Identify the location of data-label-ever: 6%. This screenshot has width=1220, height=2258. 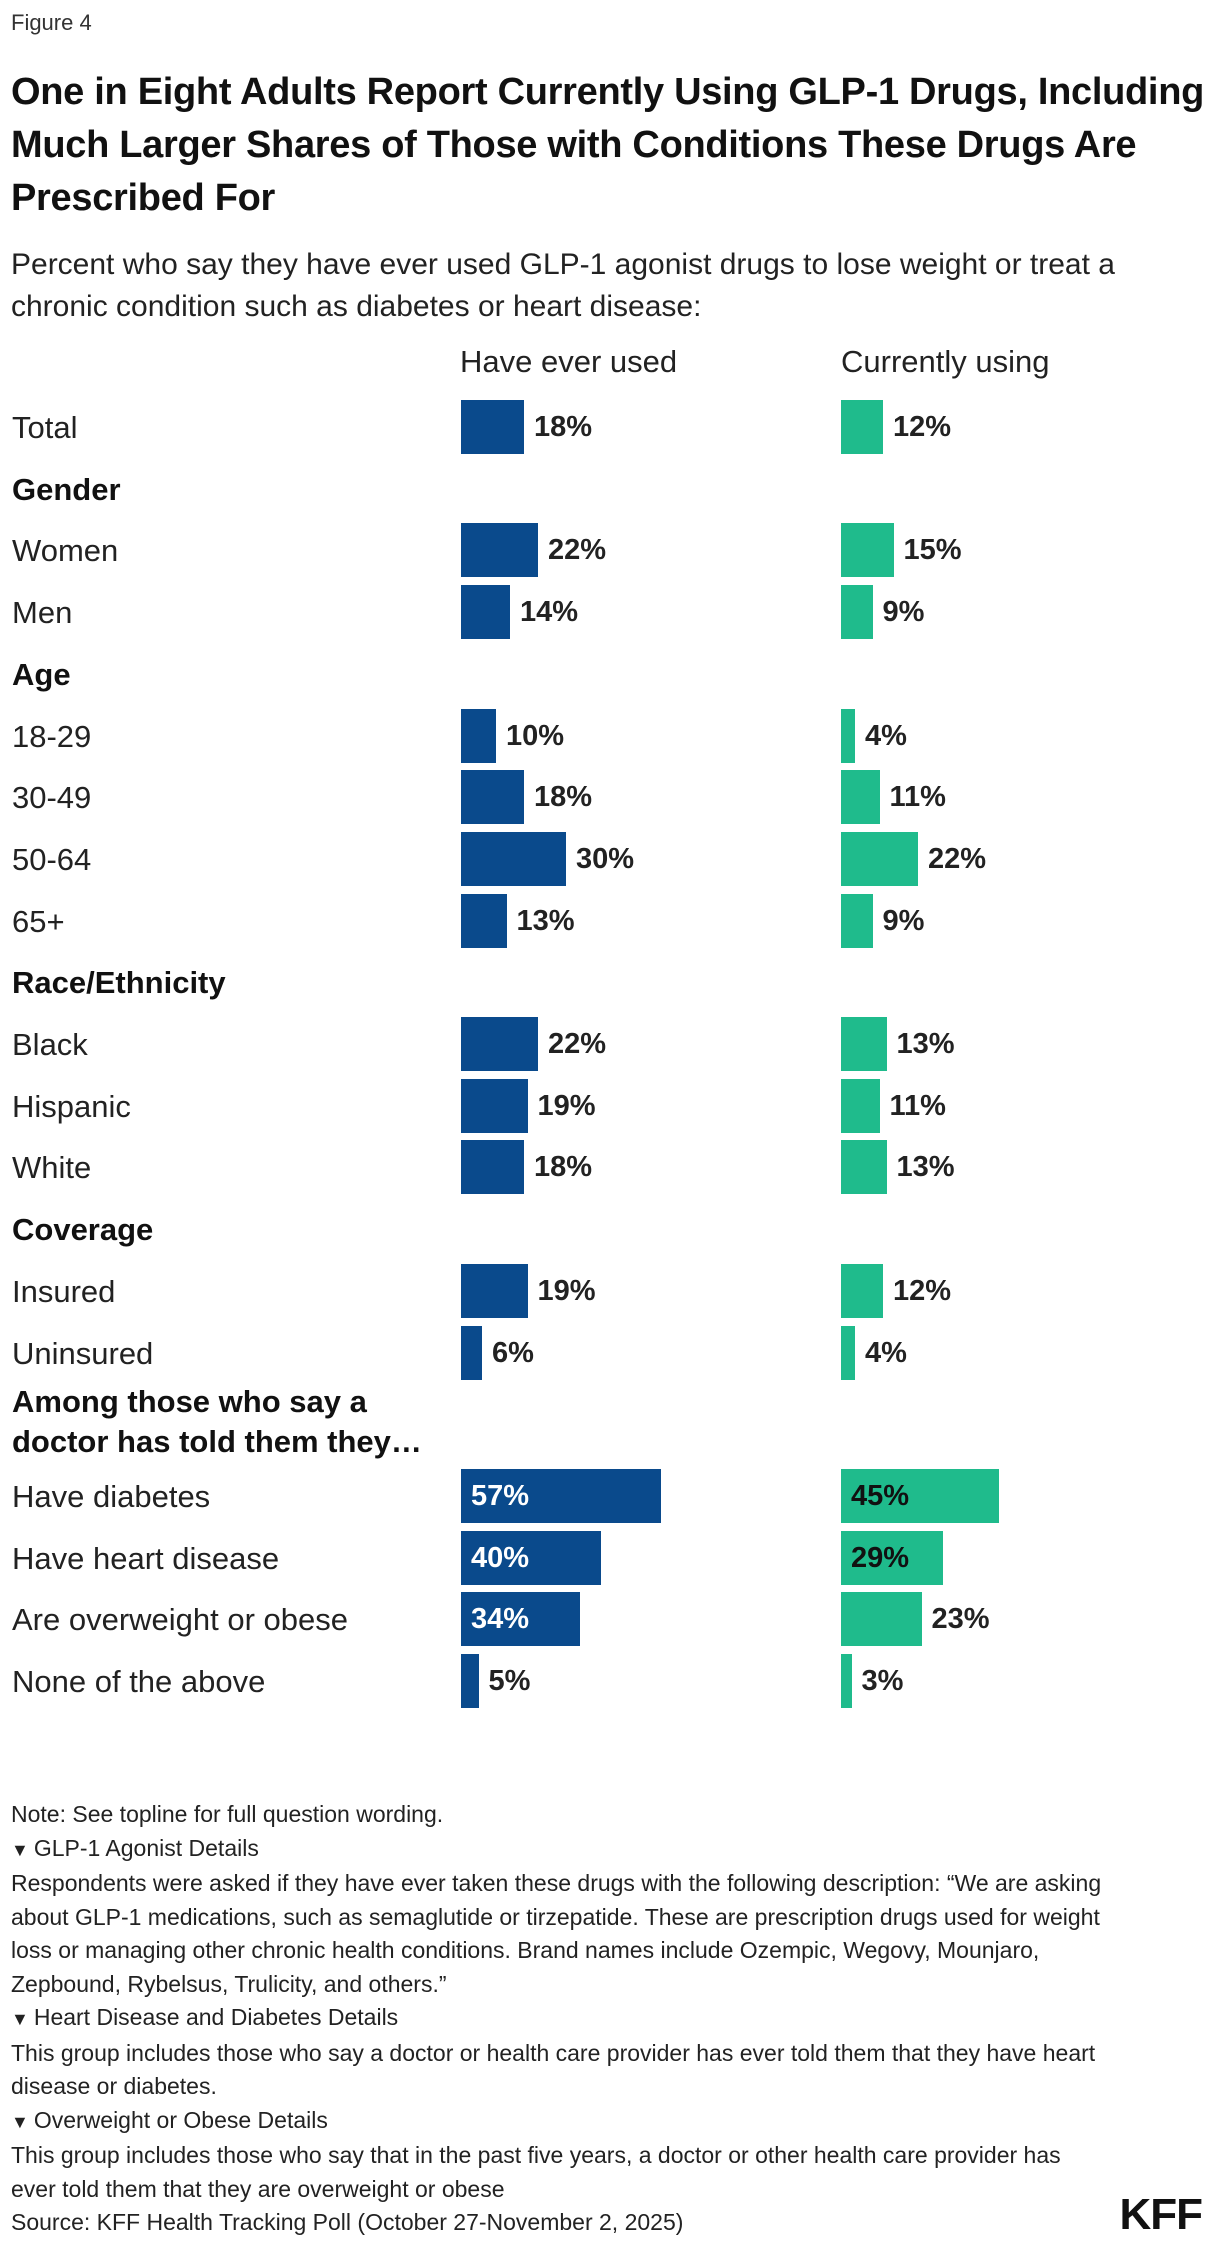
(513, 1352).